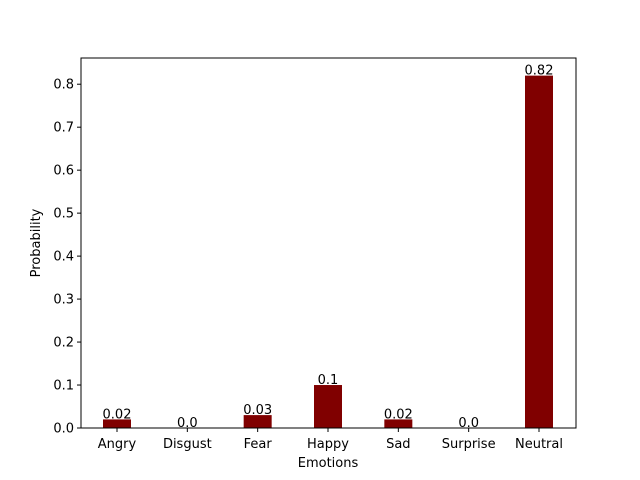 This screenshot has height=480, width=640. I want to click on y-tick-label-8: 0.8, so click(63, 85).